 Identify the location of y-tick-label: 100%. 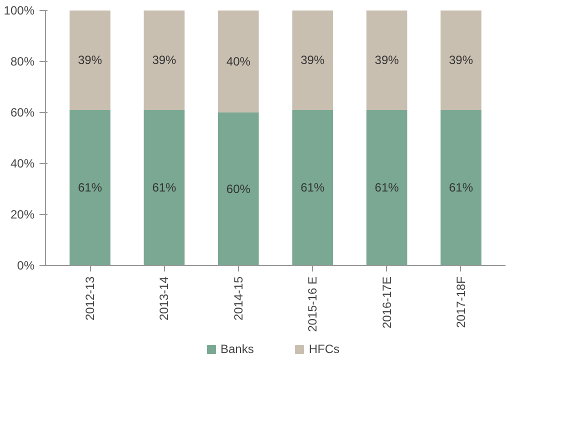
(19, 11).